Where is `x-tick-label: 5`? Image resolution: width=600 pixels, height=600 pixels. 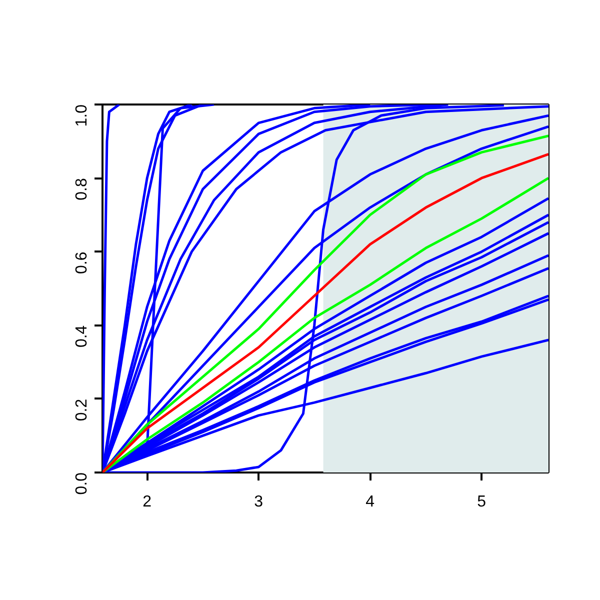
x-tick-label: 5 is located at coordinates (481, 502).